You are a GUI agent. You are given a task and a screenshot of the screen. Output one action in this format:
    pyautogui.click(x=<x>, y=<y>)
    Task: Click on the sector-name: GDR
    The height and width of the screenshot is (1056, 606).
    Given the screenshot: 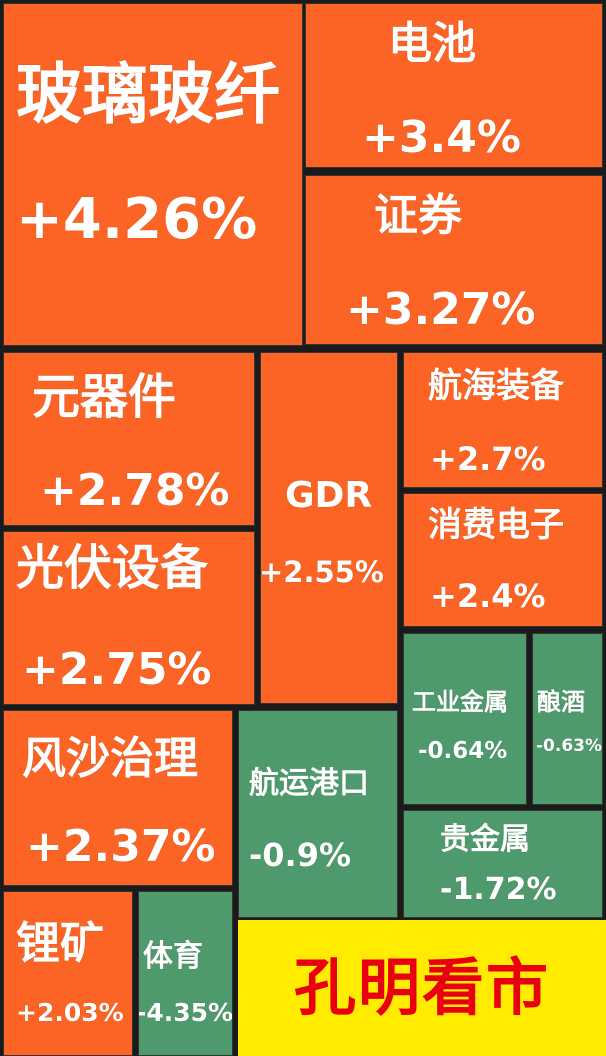 What is the action you would take?
    pyautogui.click(x=329, y=495)
    